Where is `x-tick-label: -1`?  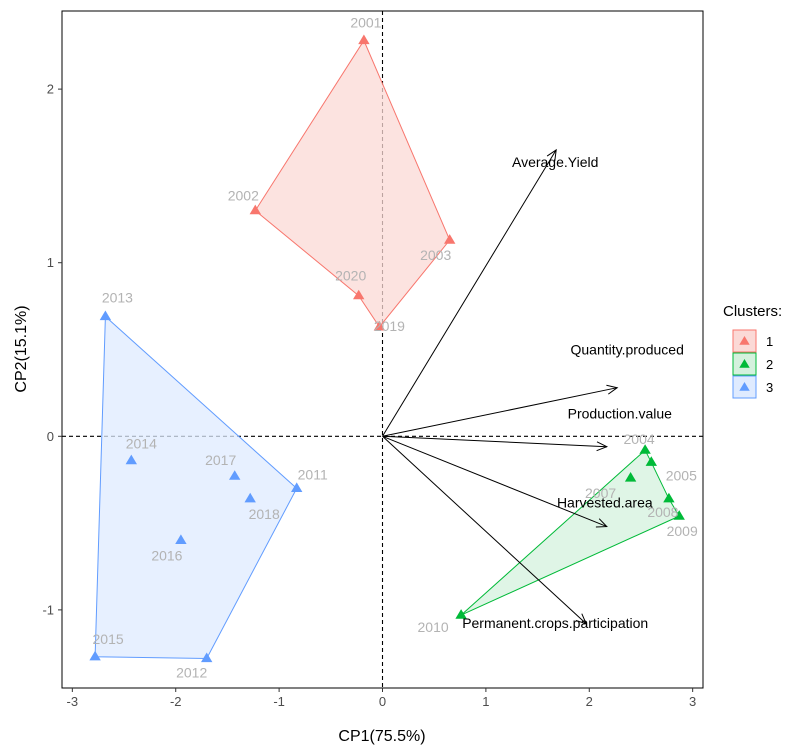
x-tick-label: -1 is located at coordinates (279, 701).